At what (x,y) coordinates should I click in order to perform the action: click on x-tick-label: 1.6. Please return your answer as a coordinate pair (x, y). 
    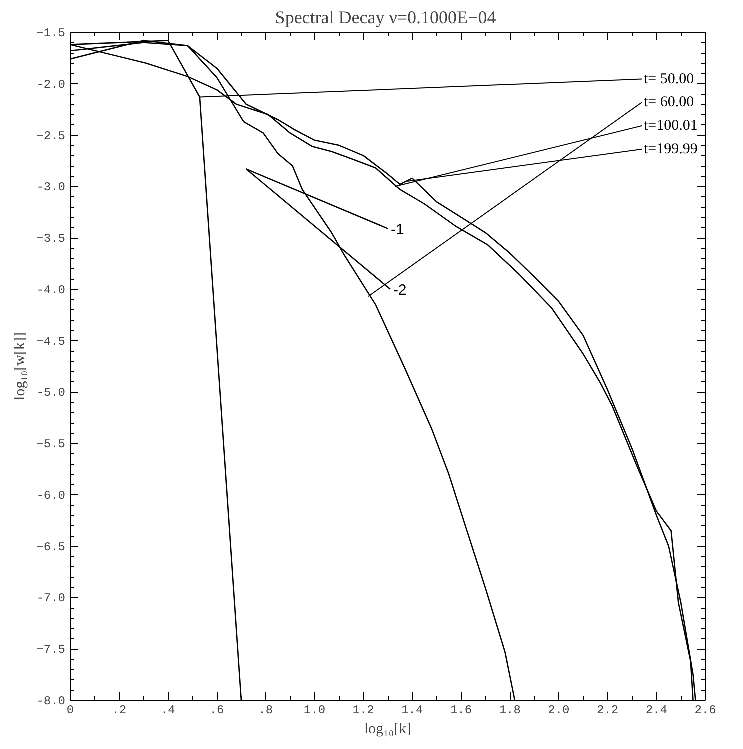
    Looking at the image, I should click on (461, 711).